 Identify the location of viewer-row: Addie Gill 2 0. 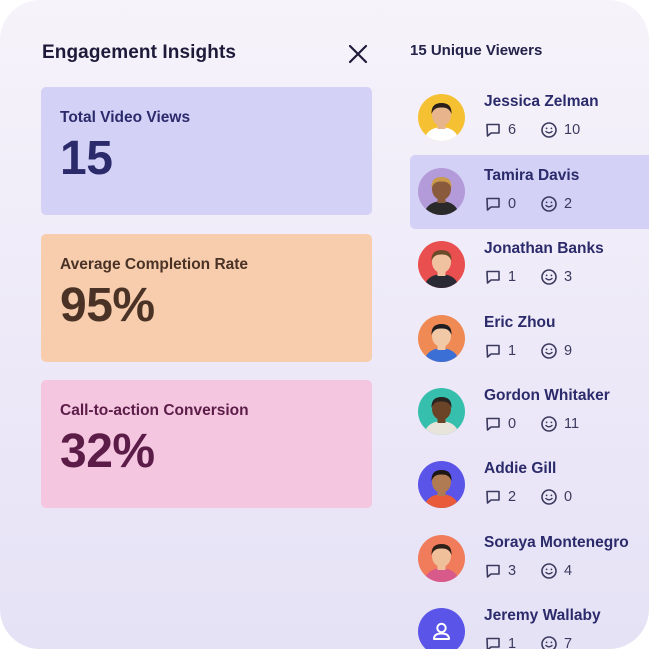
(529, 485).